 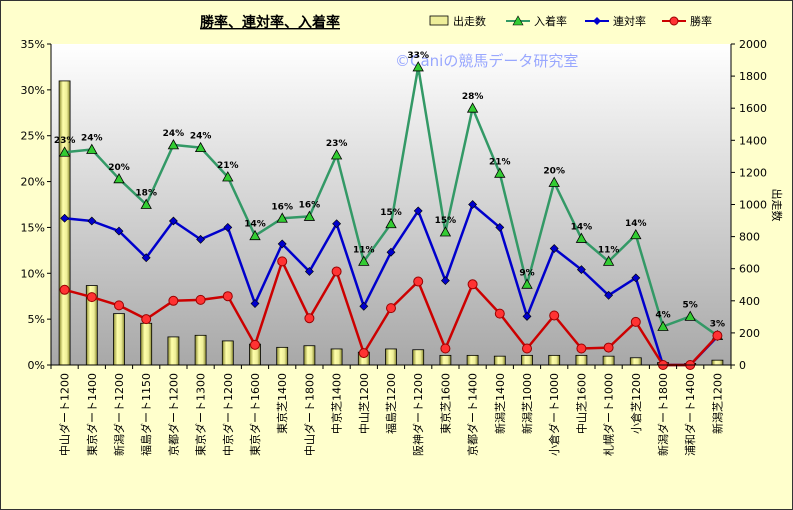 I want to click on data-label: 20%, so click(x=554, y=171).